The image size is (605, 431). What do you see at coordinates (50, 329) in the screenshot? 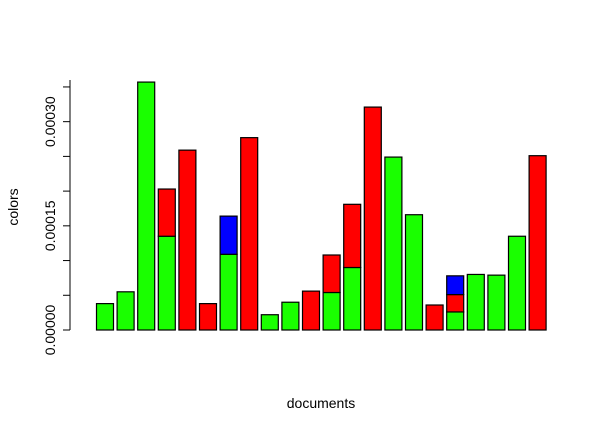
I see `y-tick-label: 0.00000` at bounding box center [50, 329].